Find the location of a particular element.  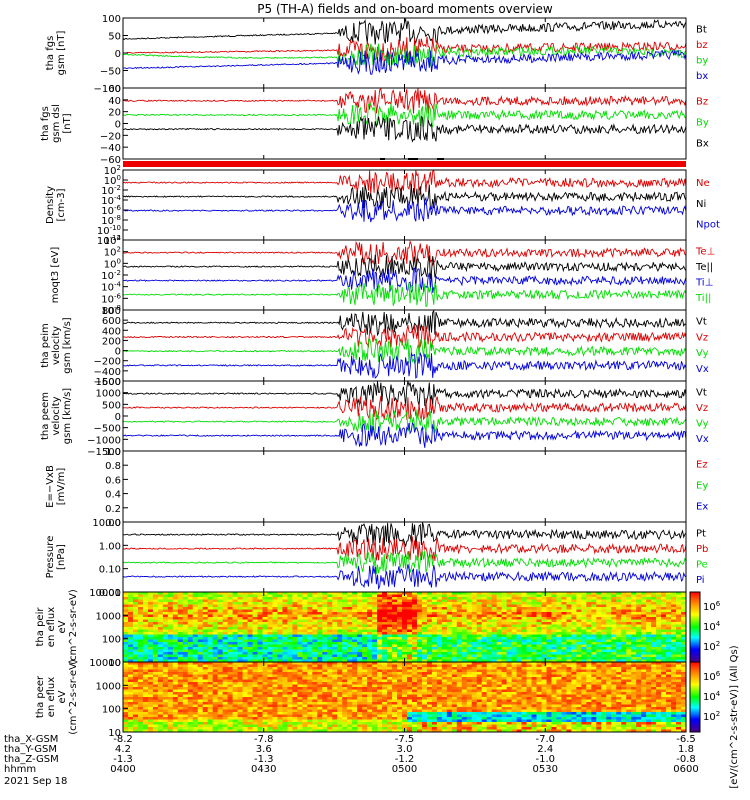

y-tick-label: 0.6 is located at coordinates (113, 480).